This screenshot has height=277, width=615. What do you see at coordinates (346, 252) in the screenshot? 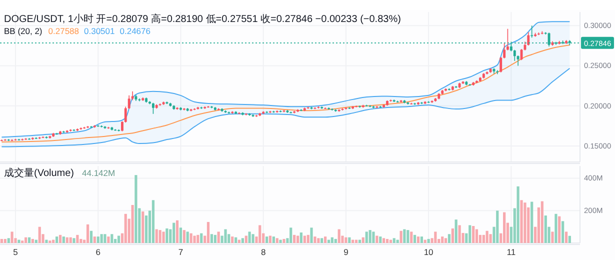
I see `x-tick-label: 9` at bounding box center [346, 252].